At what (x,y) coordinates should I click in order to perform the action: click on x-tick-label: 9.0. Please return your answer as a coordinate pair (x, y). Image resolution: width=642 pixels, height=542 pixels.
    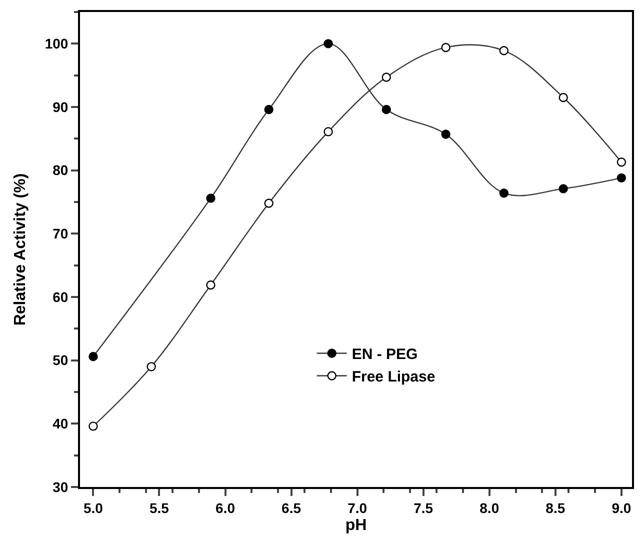
    Looking at the image, I should click on (622, 508).